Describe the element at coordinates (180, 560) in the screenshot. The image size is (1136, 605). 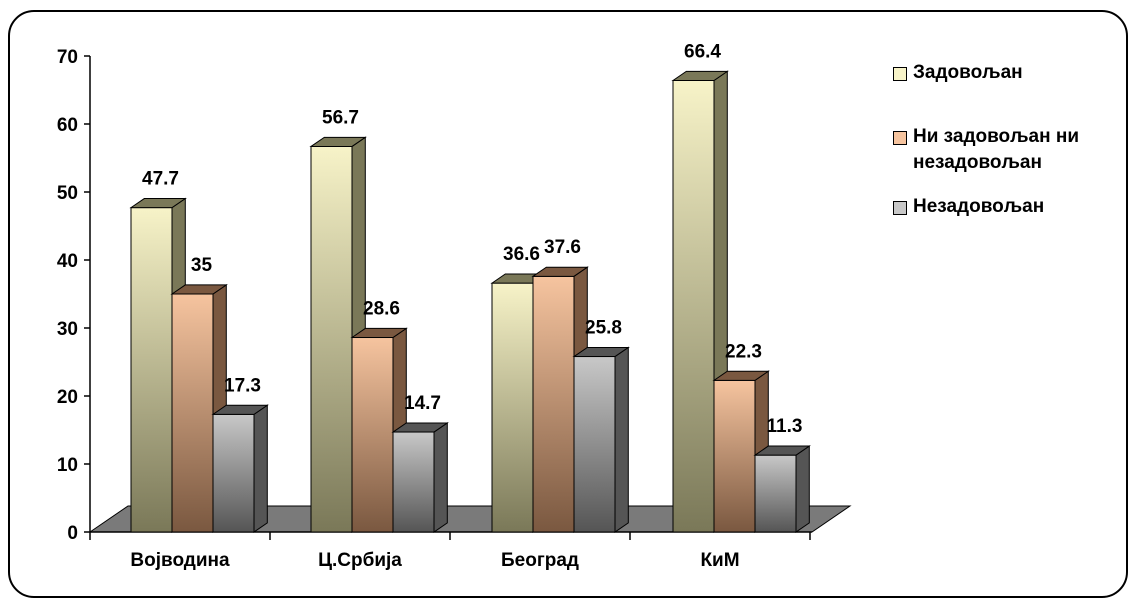
I see `x-tick-label: Војводина` at that location.